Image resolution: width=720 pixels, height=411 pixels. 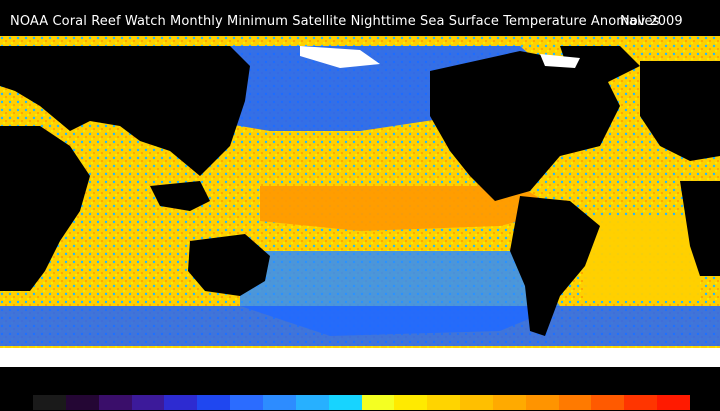 What do you see at coordinates (410, 208) in the screenshot?
I see `warm-anomaly-equatorial-pacific` at bounding box center [410, 208].